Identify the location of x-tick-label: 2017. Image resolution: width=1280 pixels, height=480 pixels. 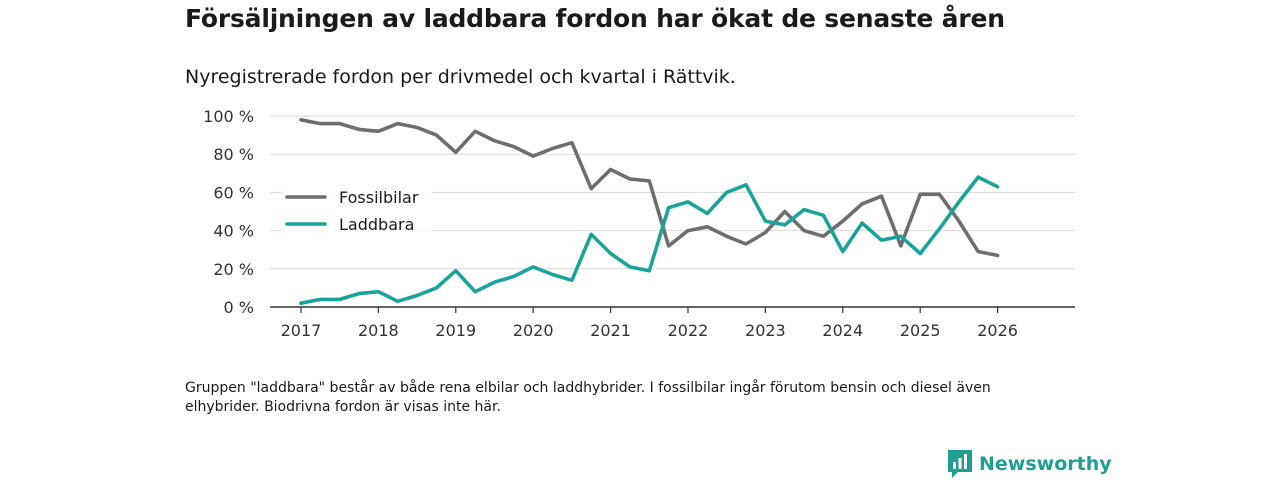
(301, 330).